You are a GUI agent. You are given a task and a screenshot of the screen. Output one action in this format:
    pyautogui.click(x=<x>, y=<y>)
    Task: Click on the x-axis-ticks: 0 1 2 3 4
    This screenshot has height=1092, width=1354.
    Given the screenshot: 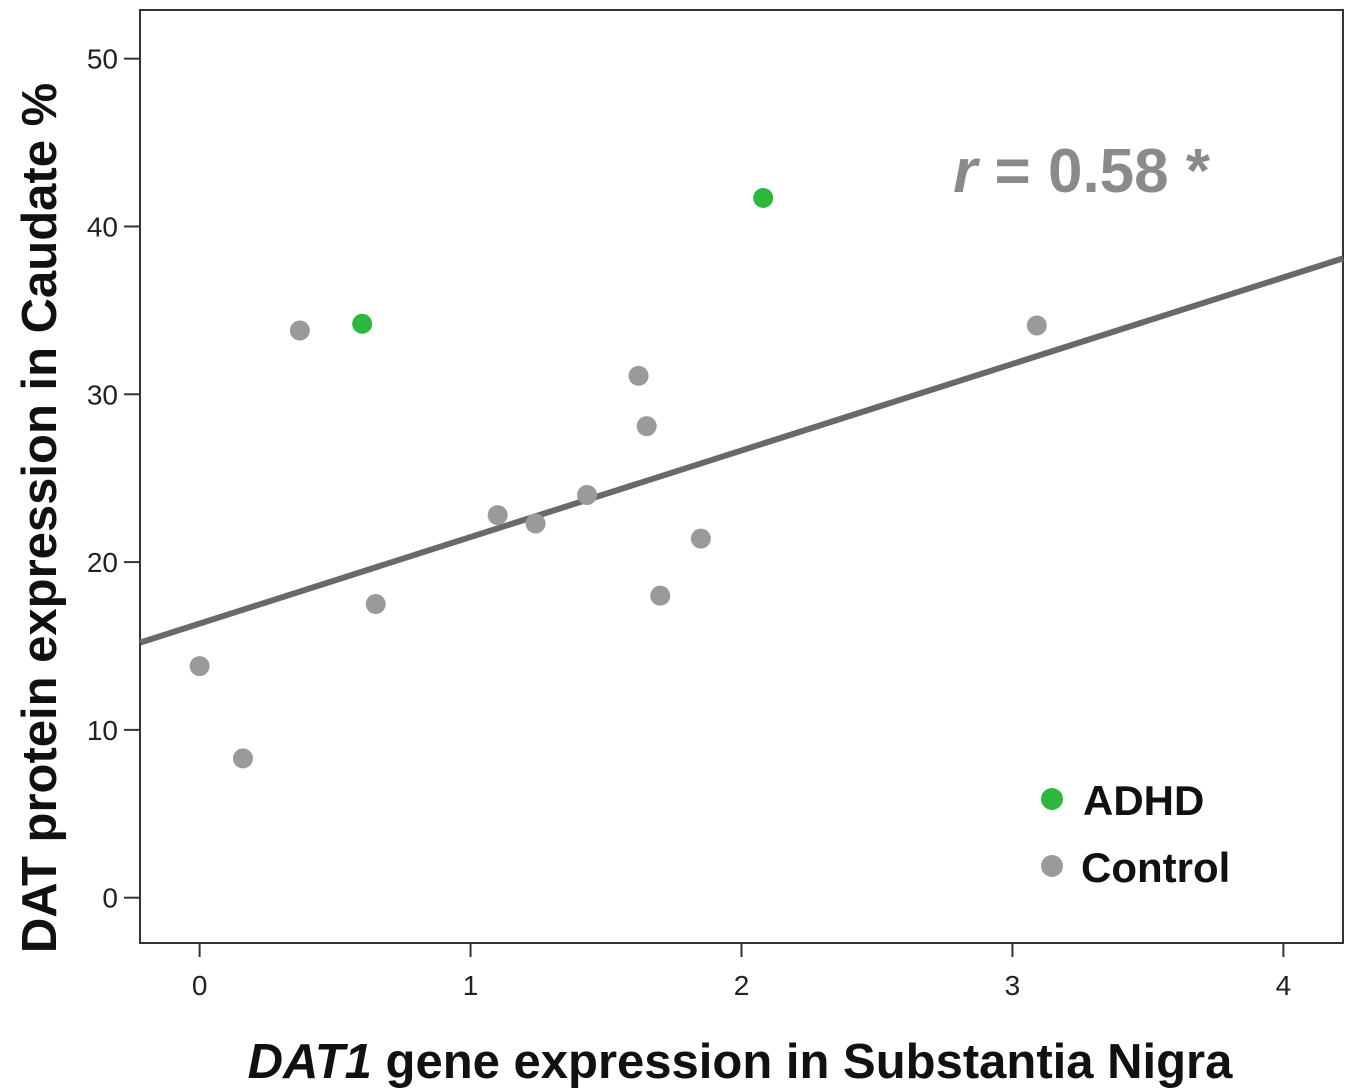 What is the action you would take?
    pyautogui.click(x=741, y=972)
    